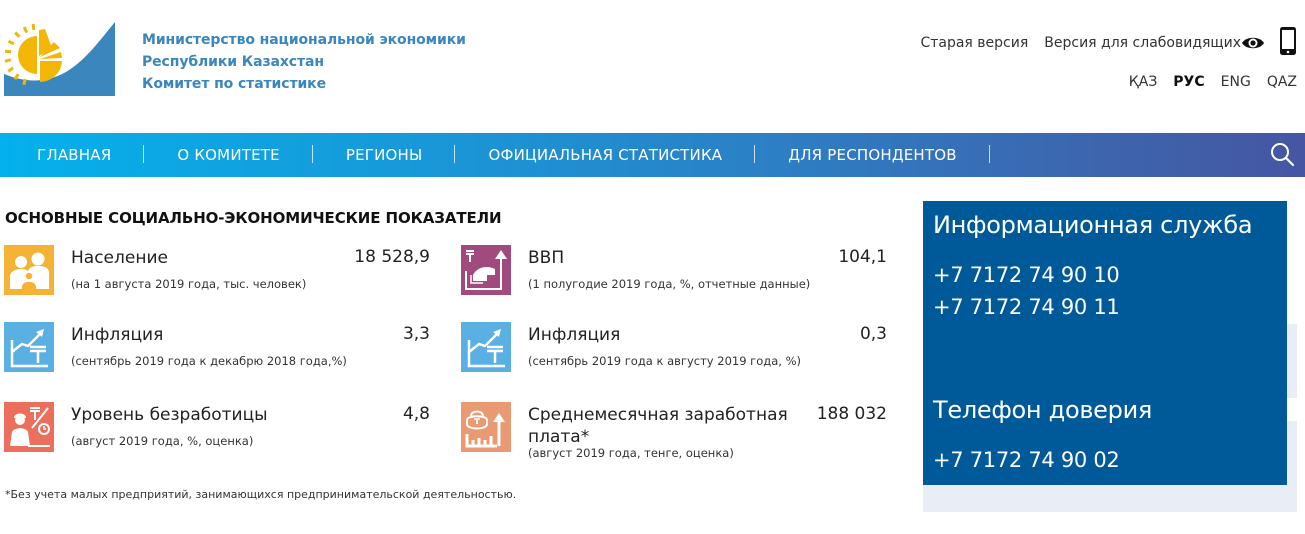  What do you see at coordinates (416, 334) in the screenshot?
I see `indicator-value: 3,3` at bounding box center [416, 334].